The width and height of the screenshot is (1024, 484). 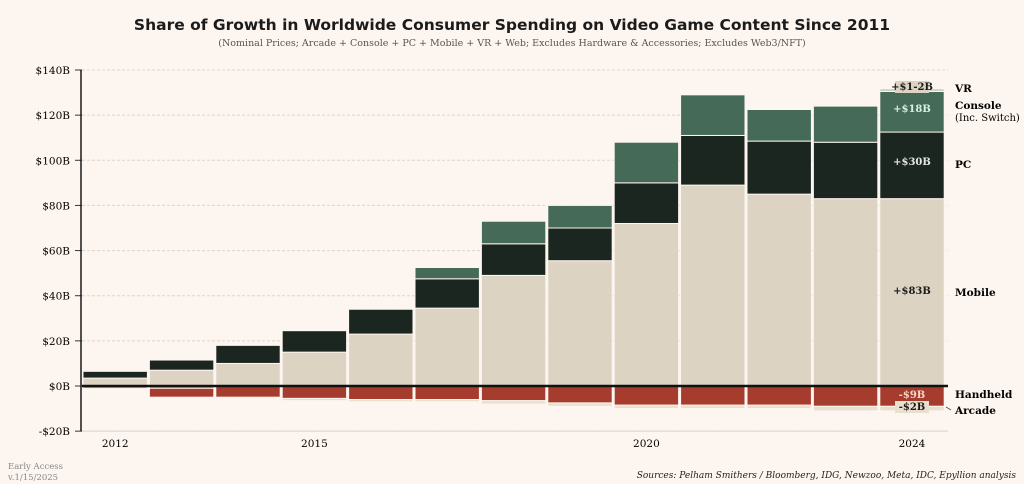 What do you see at coordinates (56, 342) in the screenshot?
I see `y-tick-label: $20B` at bounding box center [56, 342].